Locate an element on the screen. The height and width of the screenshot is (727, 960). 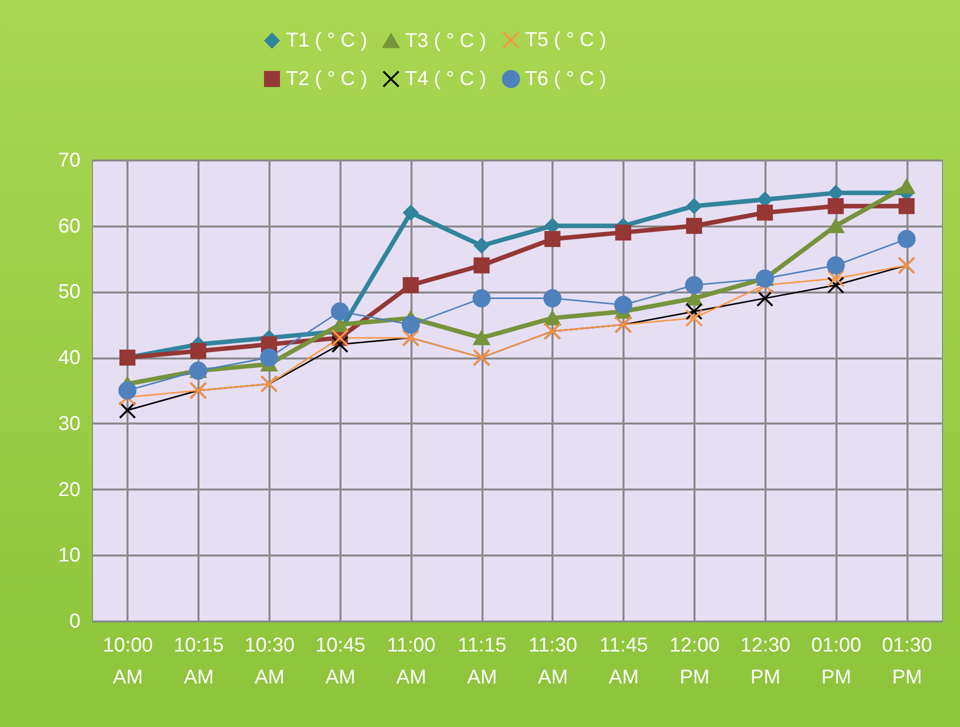
x-tick-label: 12:30 PM is located at coordinates (765, 661).